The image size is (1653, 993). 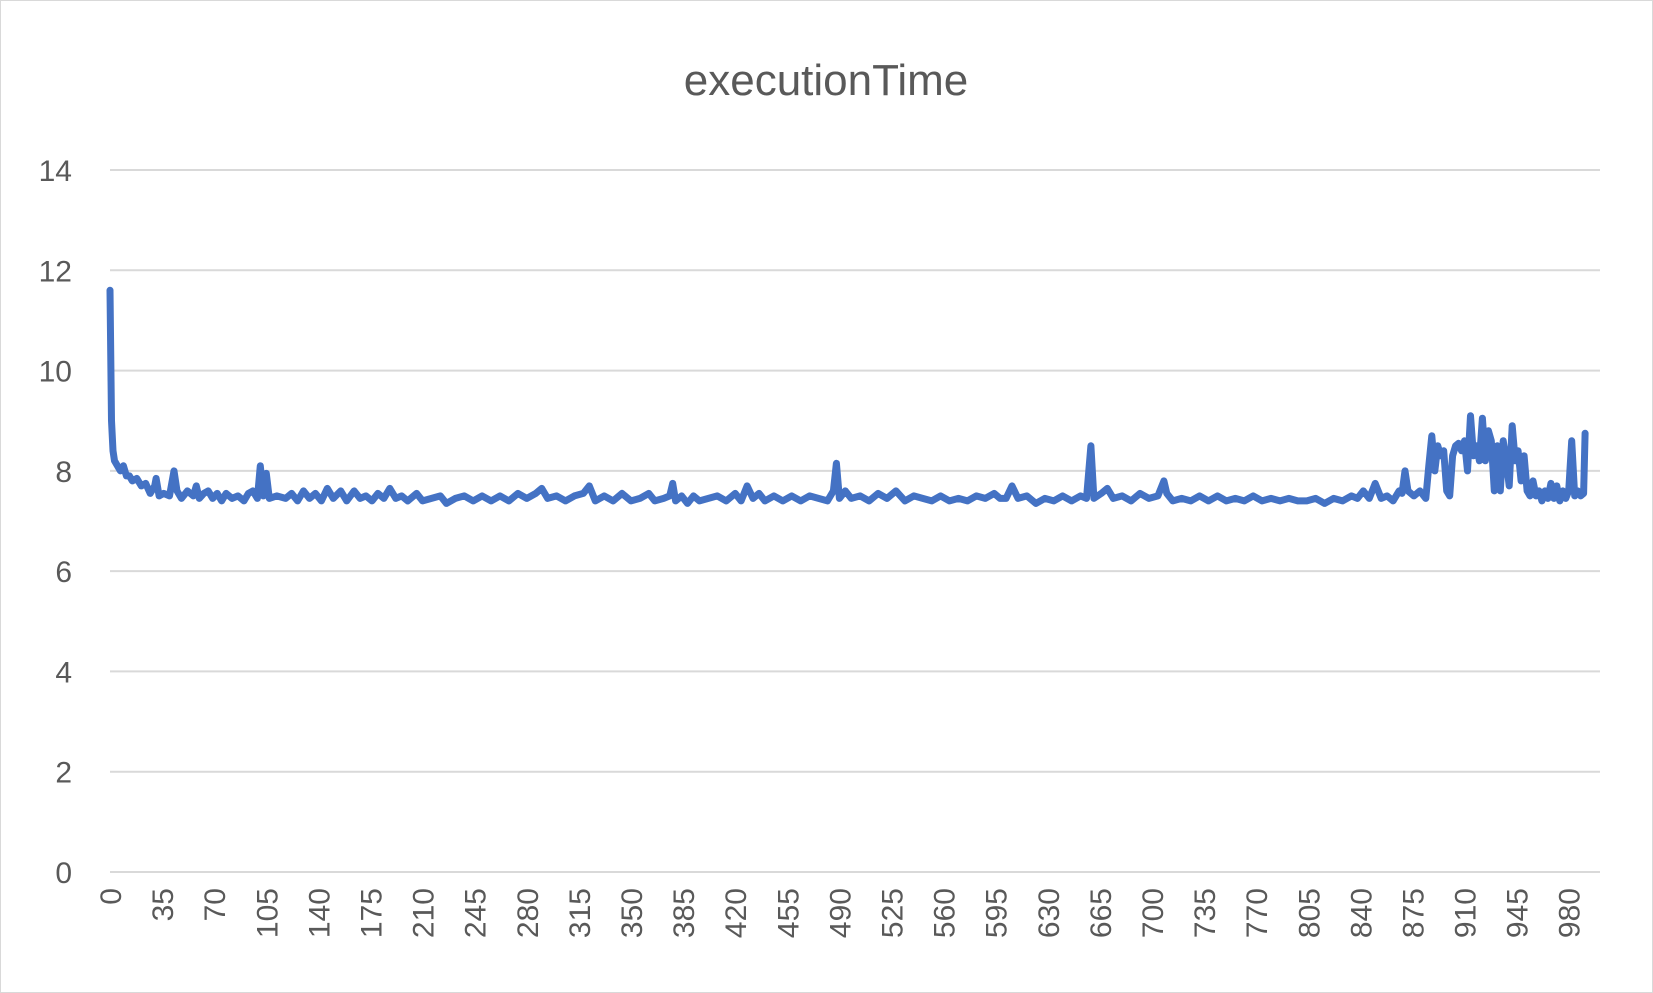 What do you see at coordinates (1049, 913) in the screenshot?
I see `x-tick-label: 630` at bounding box center [1049, 913].